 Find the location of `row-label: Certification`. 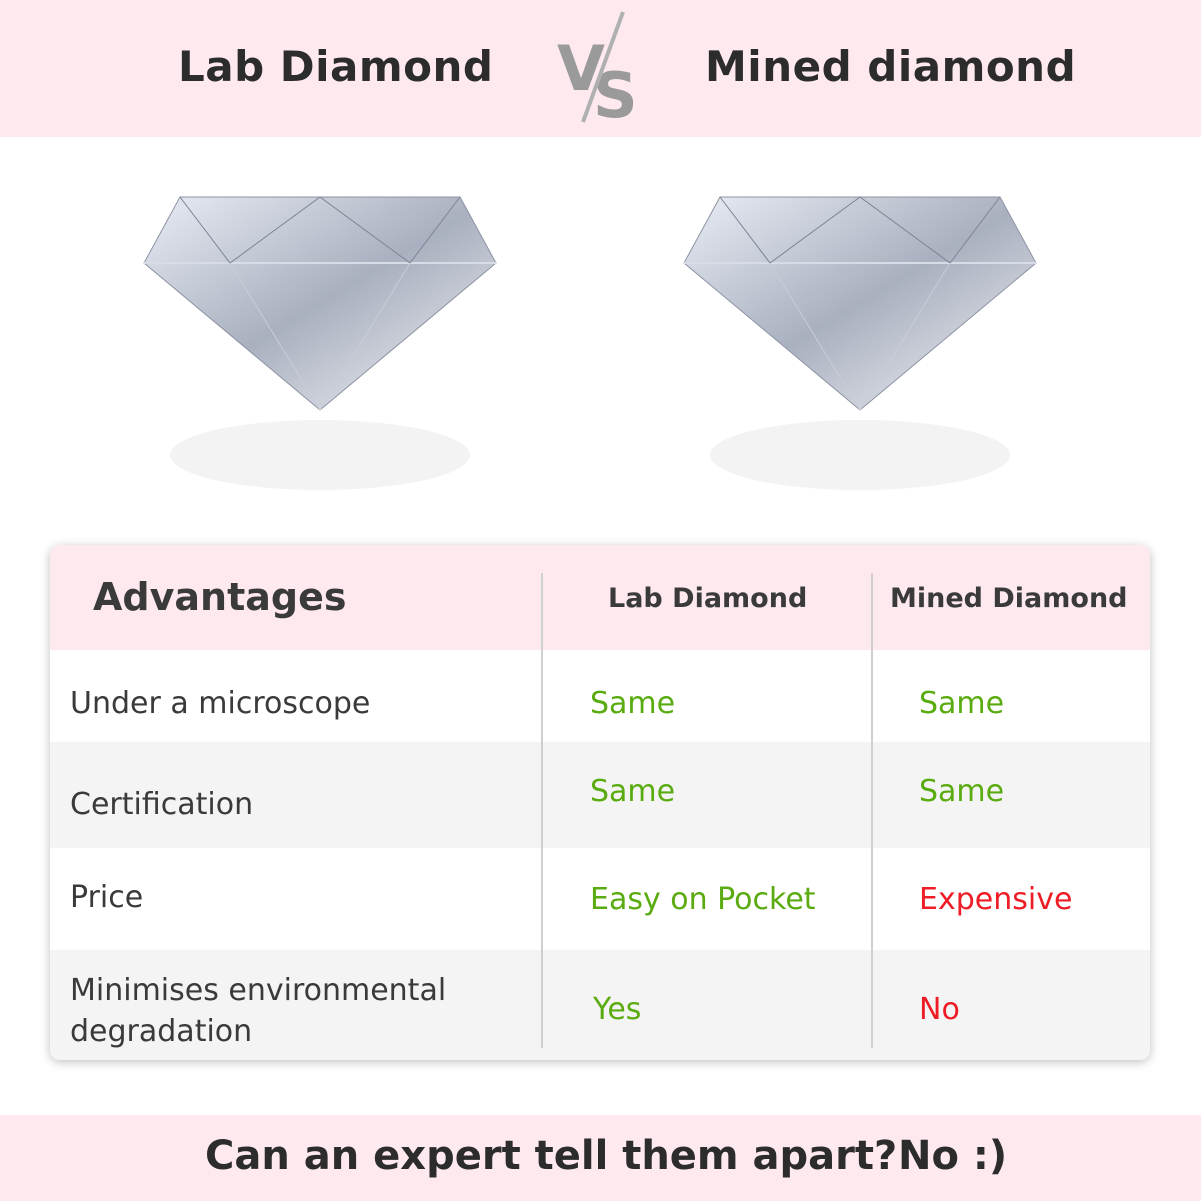

row-label: Certification is located at coordinates (162, 804).